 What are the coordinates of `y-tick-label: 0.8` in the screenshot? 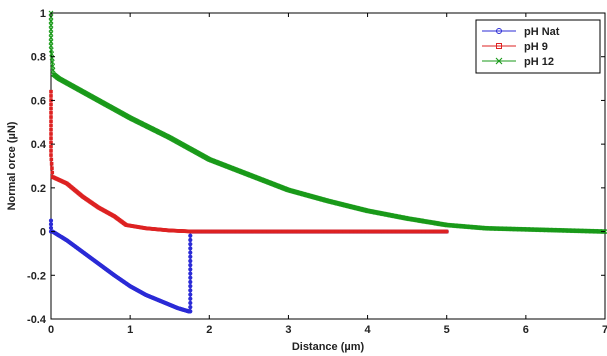 It's located at (38, 58).